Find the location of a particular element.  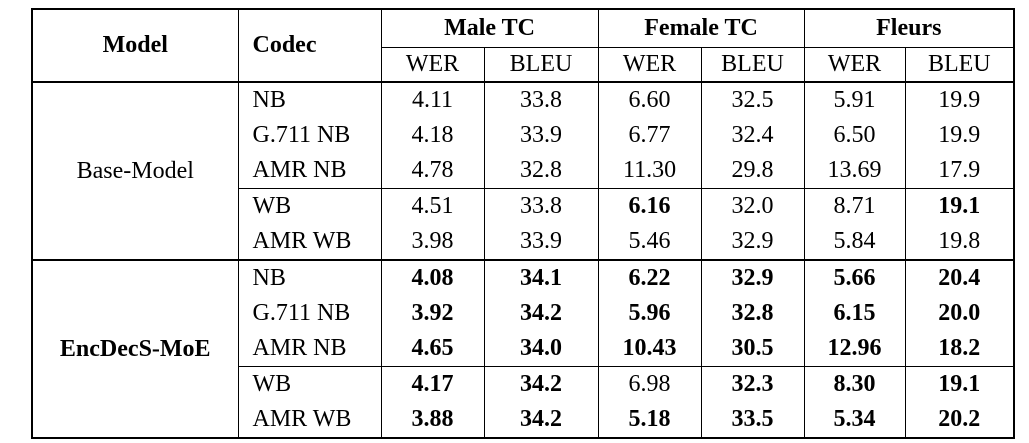

value-cell: 4.51 is located at coordinates (432, 206).